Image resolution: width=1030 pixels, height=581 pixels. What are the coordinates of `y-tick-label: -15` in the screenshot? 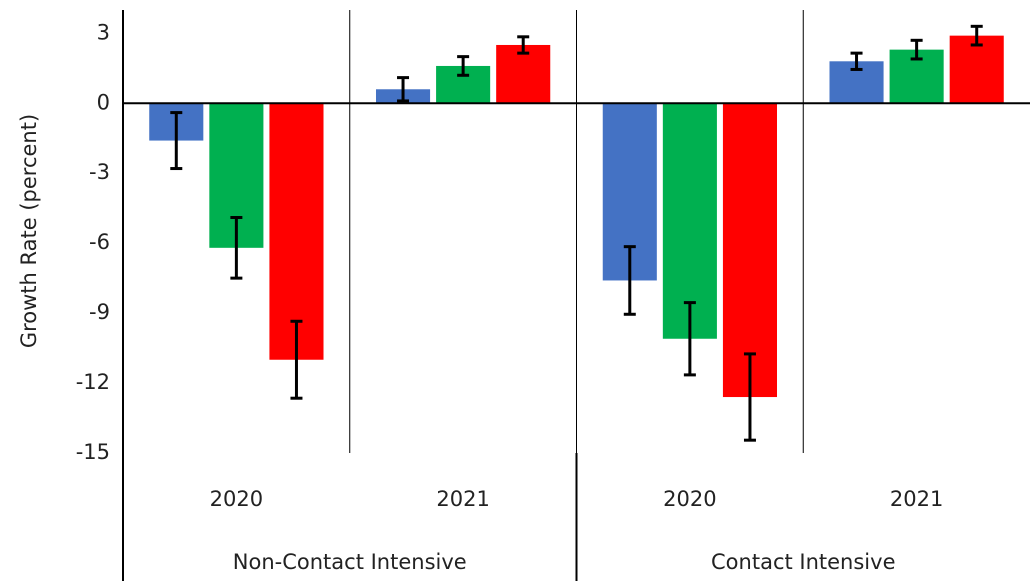 It's located at (93, 452).